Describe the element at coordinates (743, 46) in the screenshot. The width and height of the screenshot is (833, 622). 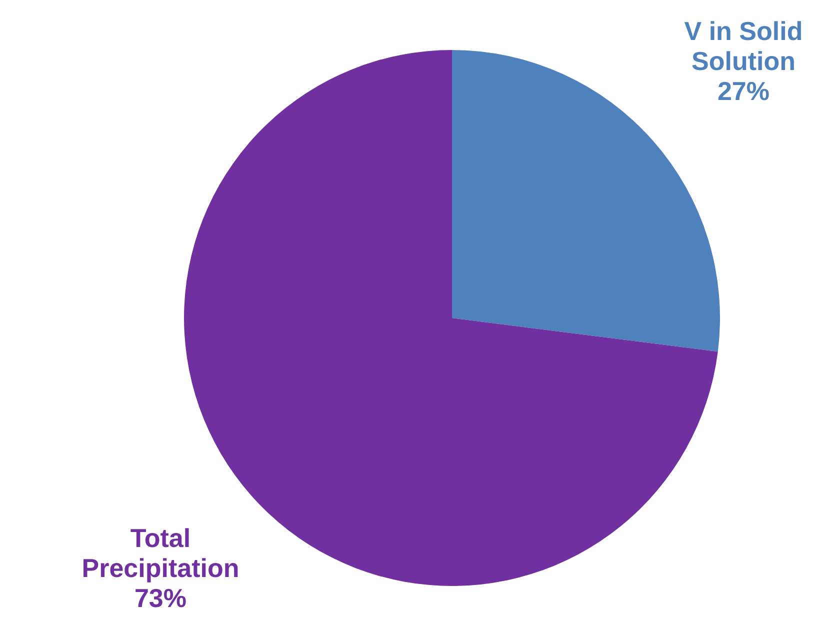
I see `slice-label: V in Solid Solution` at that location.